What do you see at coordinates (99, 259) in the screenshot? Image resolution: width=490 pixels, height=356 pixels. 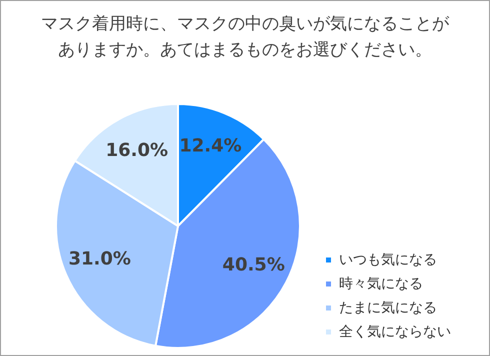 I see `data-label: 31.0%` at bounding box center [99, 259].